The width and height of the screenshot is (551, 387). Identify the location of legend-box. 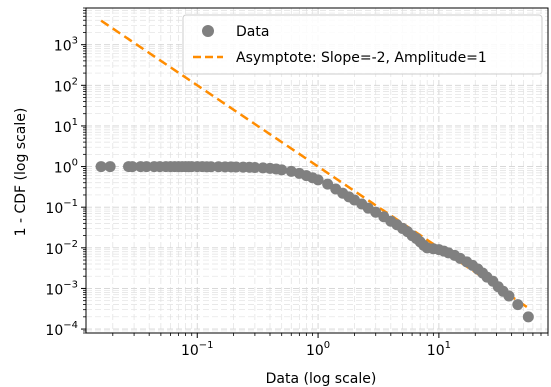
(362, 44).